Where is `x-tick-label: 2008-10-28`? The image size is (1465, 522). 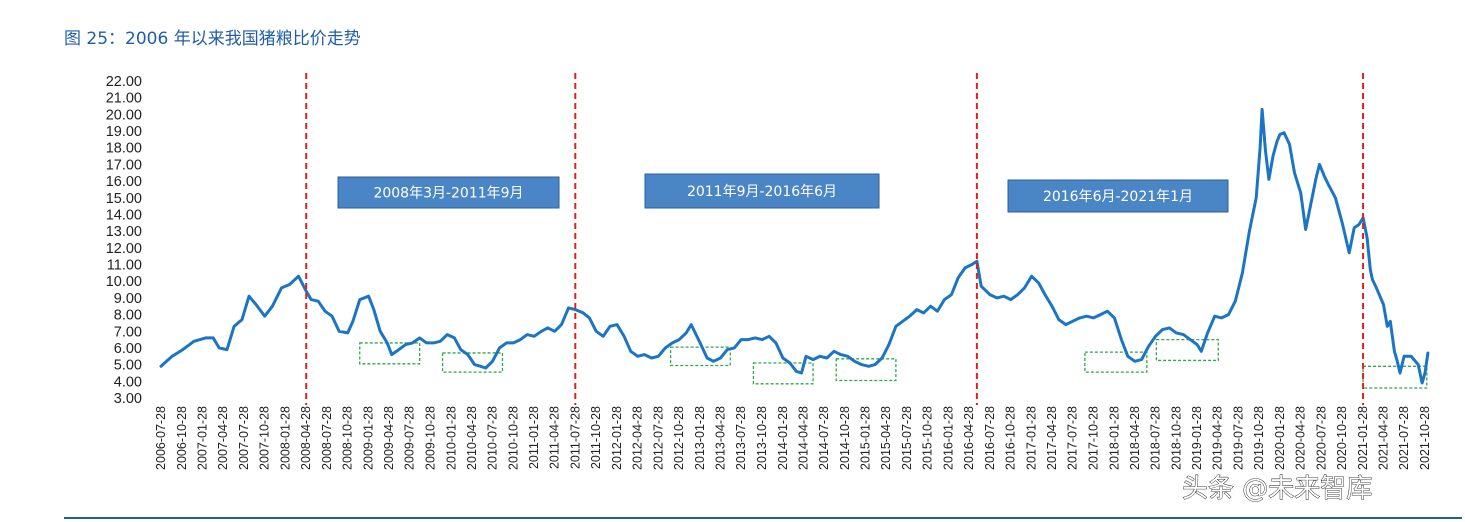 x-tick-label: 2008-10-28 is located at coordinates (348, 438).